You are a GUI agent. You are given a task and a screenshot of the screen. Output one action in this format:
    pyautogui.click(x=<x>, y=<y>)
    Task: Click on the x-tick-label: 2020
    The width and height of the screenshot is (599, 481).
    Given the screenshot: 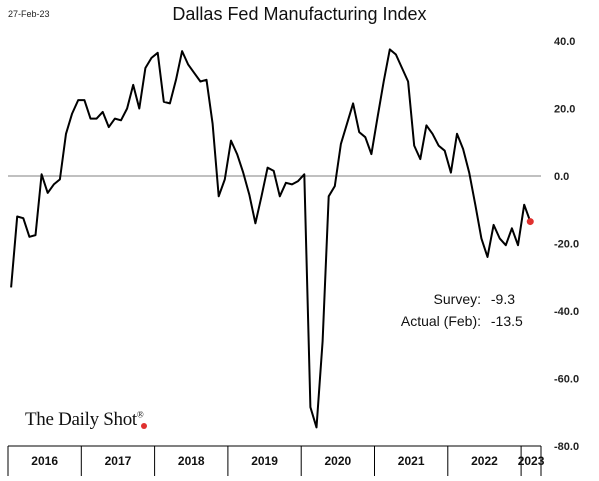 What is the action you would take?
    pyautogui.click(x=337, y=461)
    